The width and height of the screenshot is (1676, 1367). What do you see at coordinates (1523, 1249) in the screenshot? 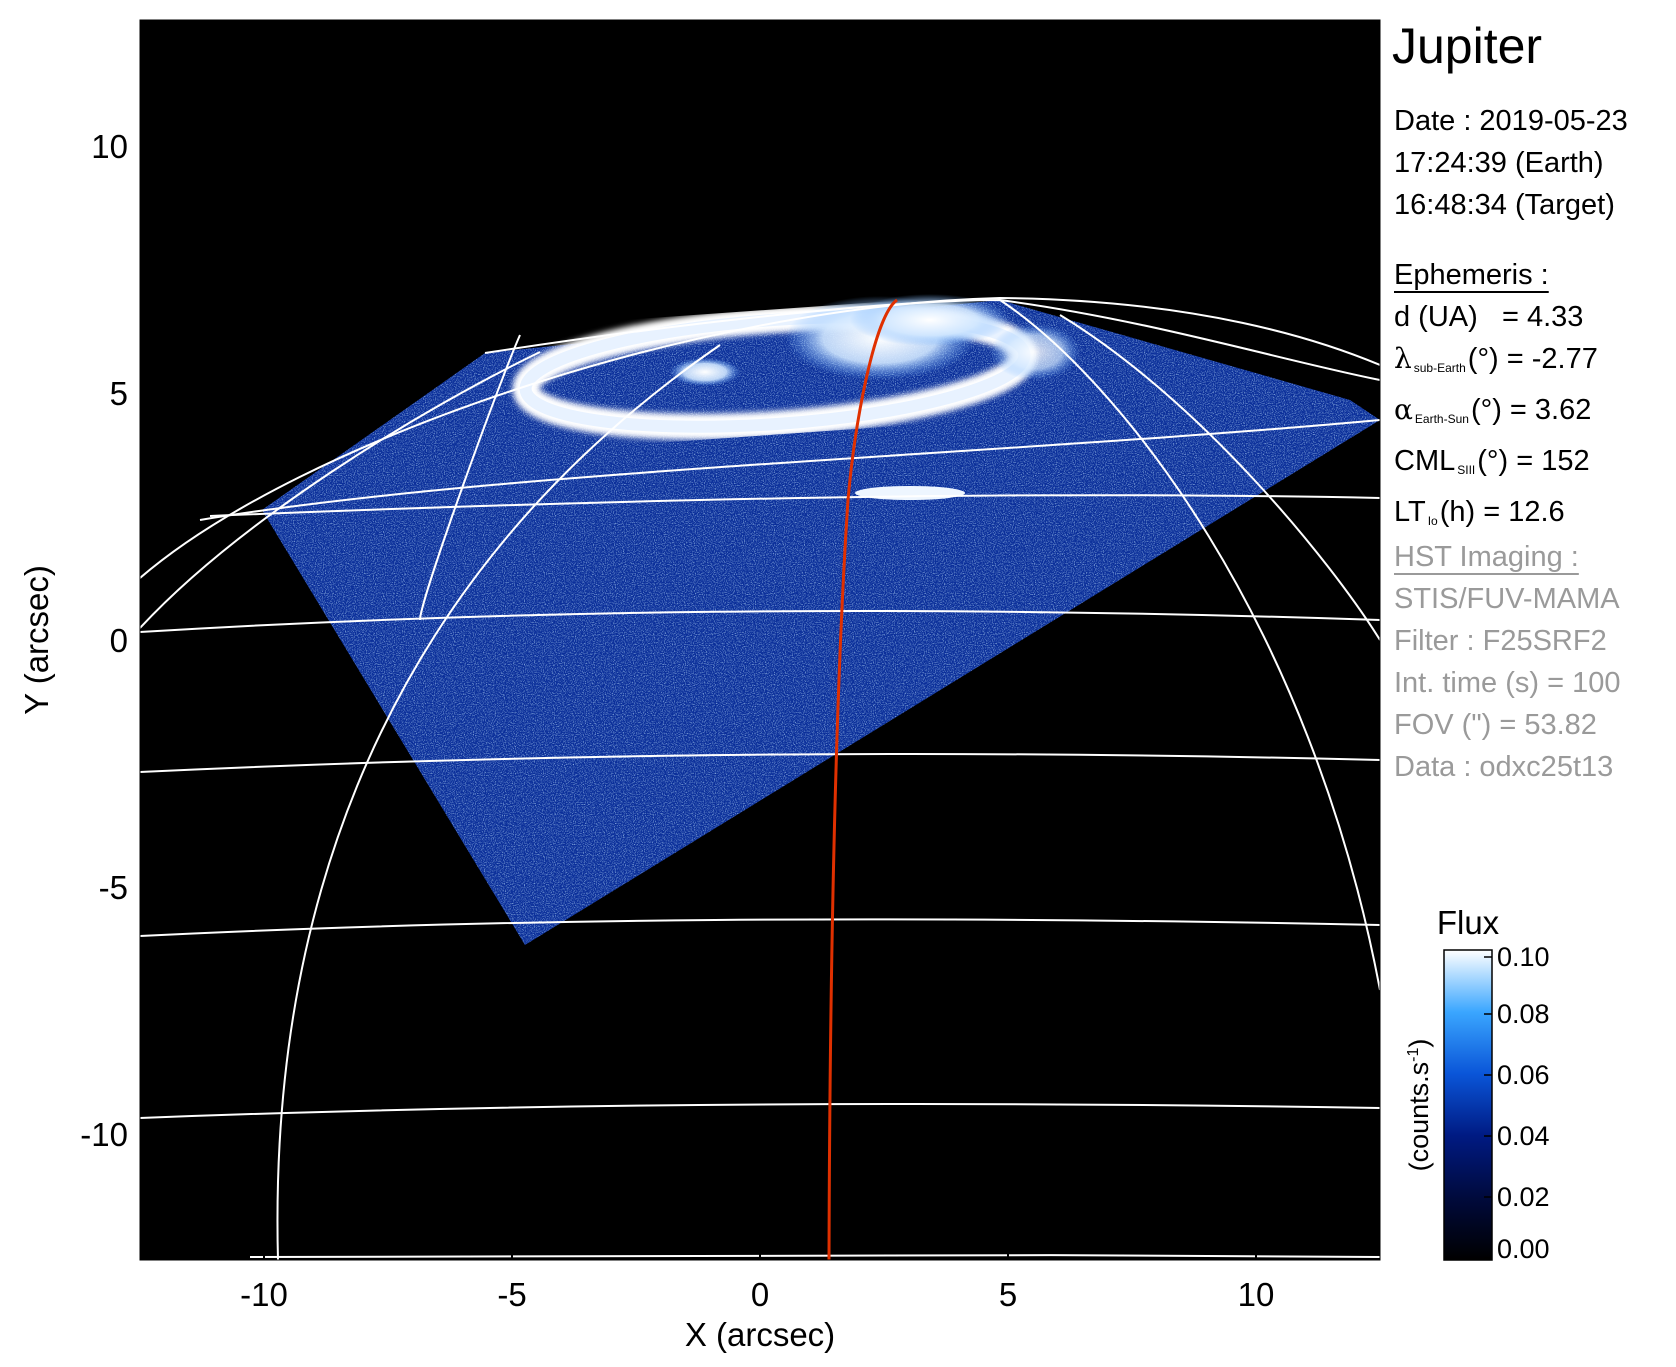
I see `colorbar-tick-label: 0.00` at bounding box center [1523, 1249].